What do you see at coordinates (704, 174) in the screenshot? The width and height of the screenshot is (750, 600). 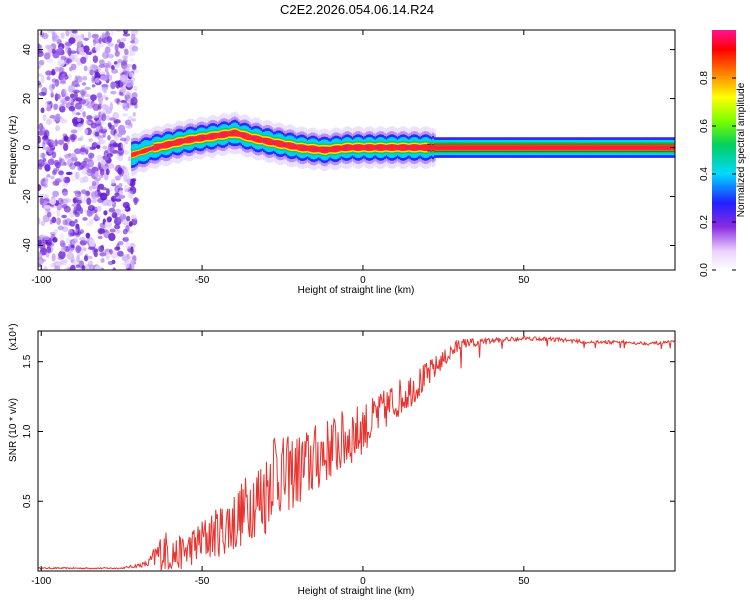 I see `colorbar-tick-label: 0.4` at bounding box center [704, 174].